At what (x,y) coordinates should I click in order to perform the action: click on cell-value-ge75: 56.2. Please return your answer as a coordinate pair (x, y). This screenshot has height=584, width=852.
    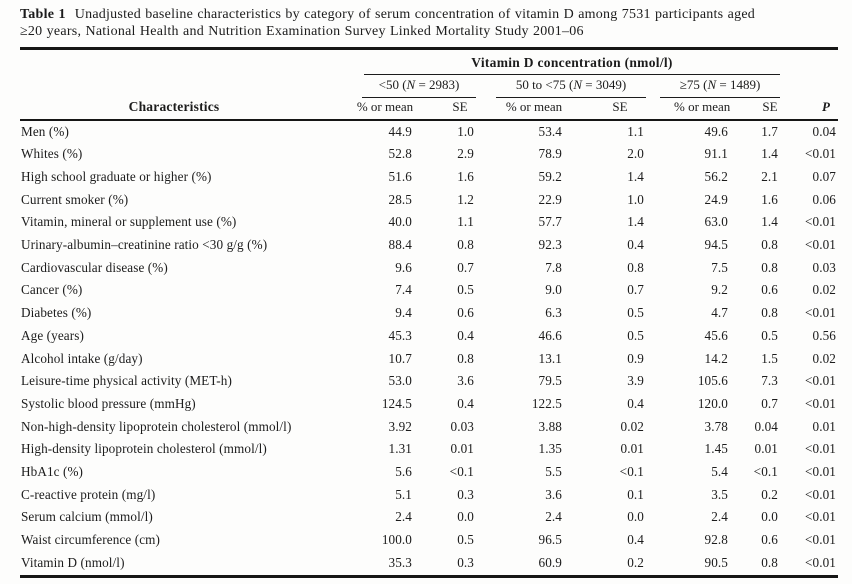
    Looking at the image, I should click on (716, 176).